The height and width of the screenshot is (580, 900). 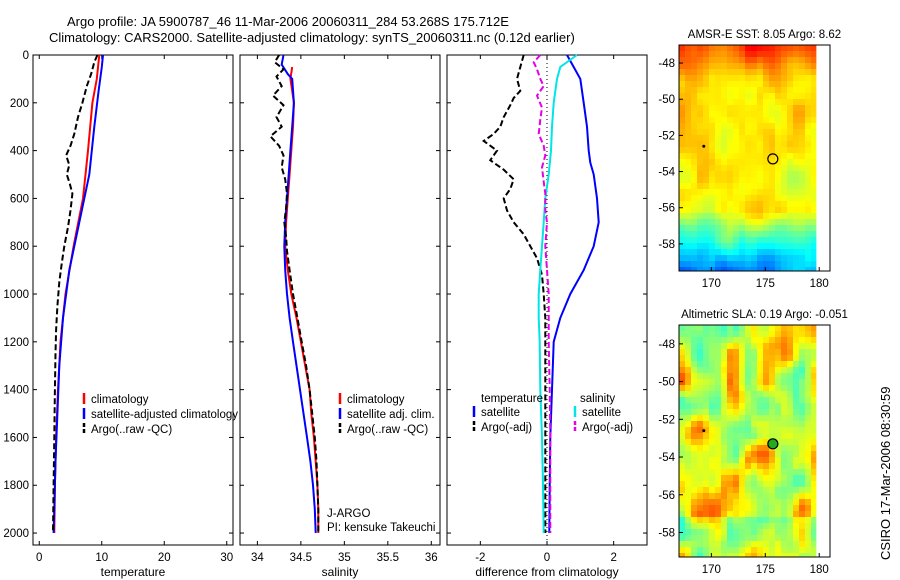 I want to click on temperature-legend-label: satellite-adjusted climatology, so click(x=164, y=415).